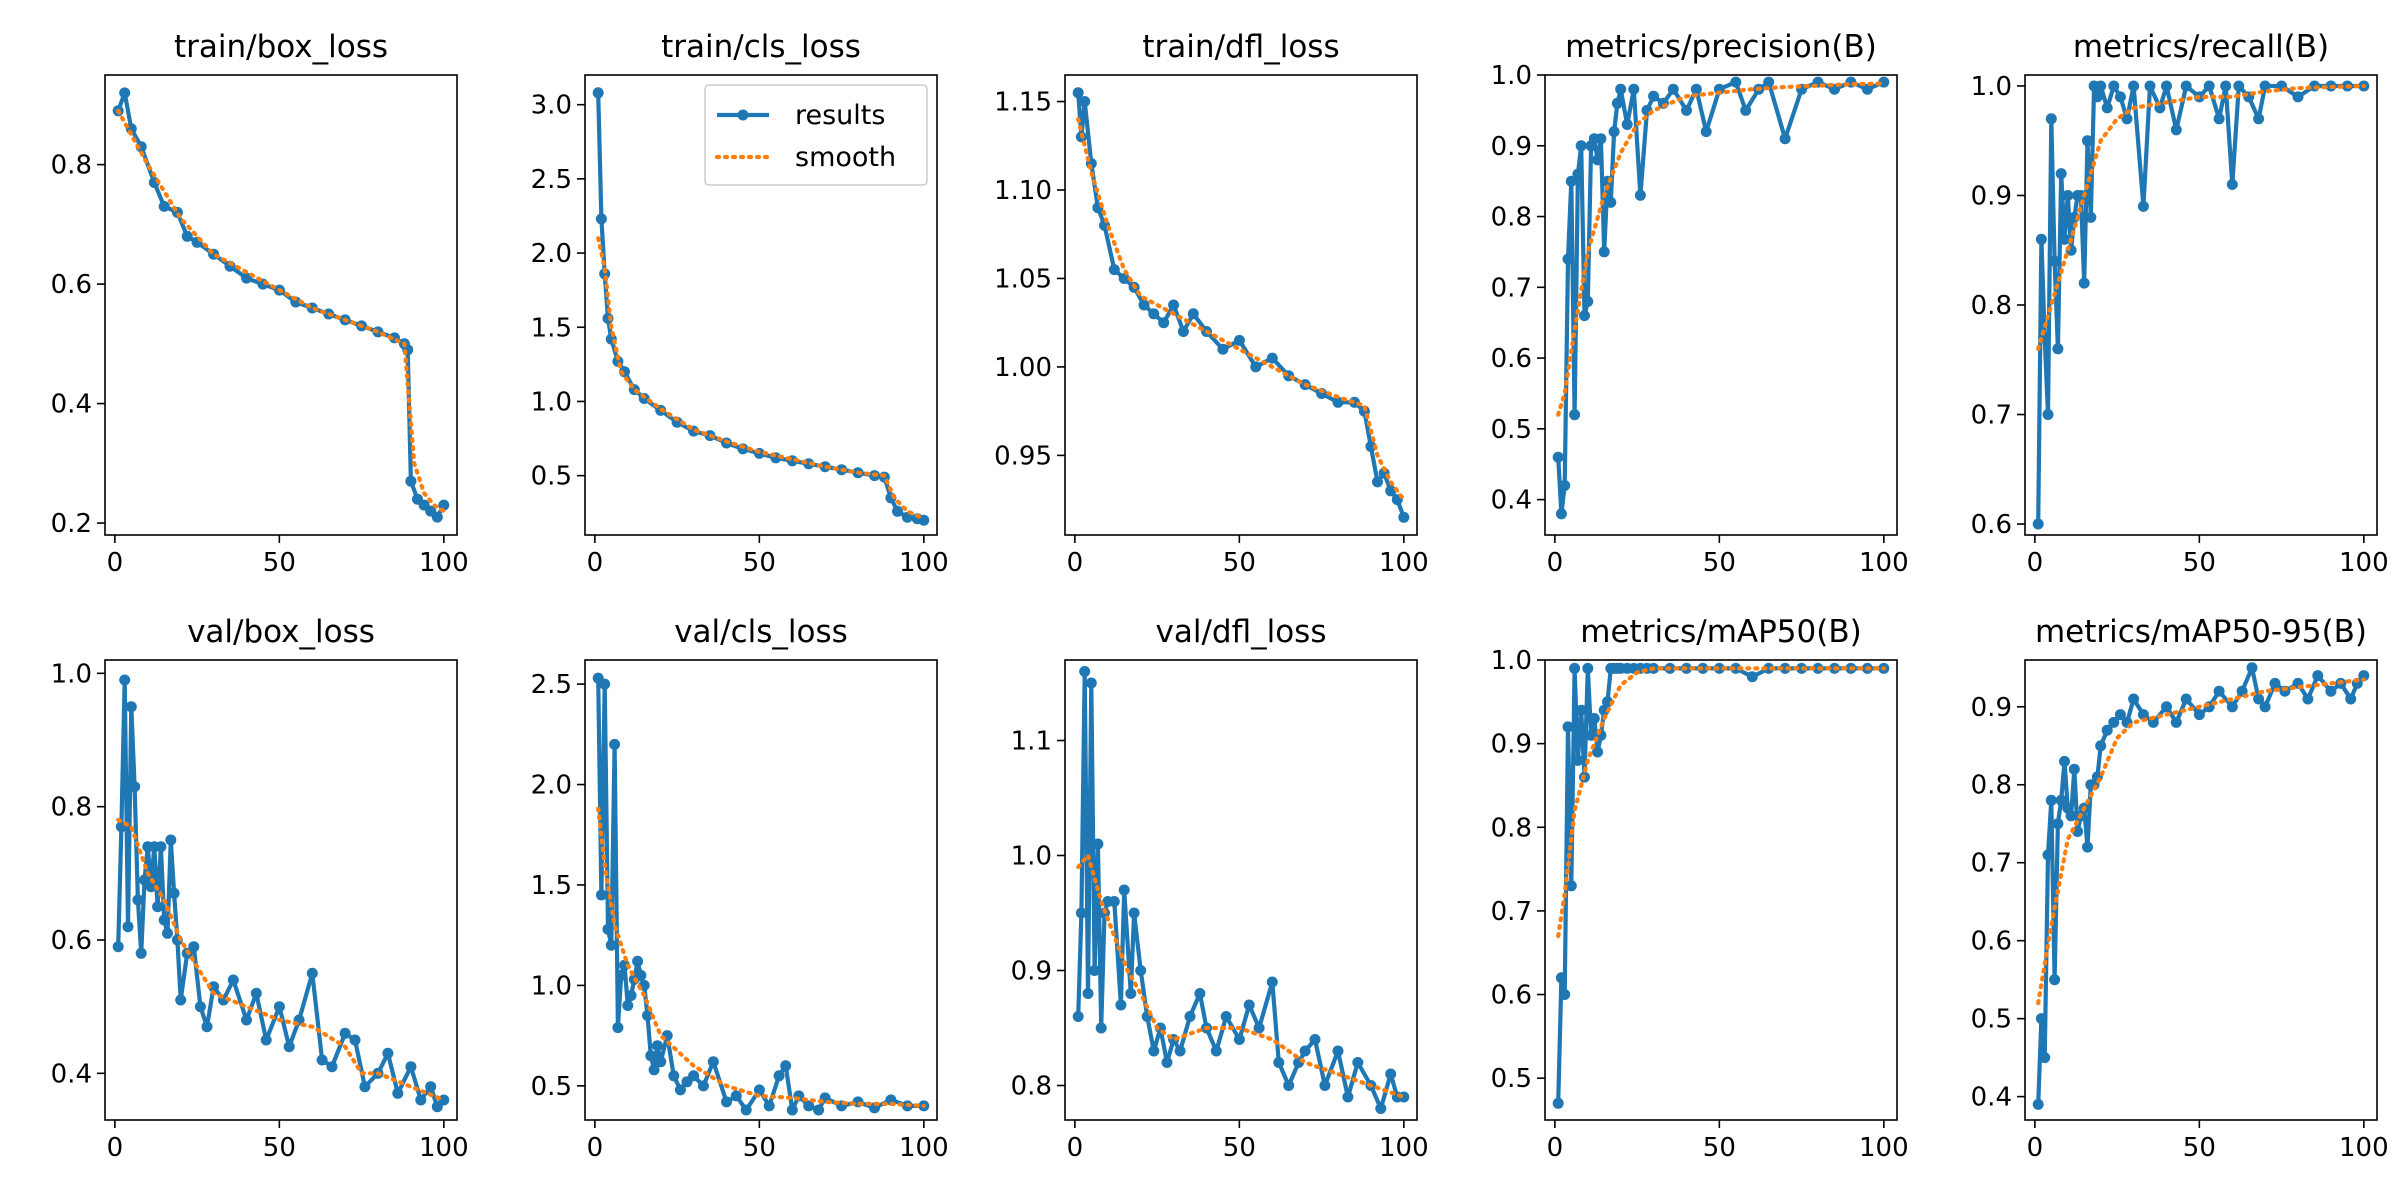 This screenshot has width=2400, height=1200. I want to click on y-tick-label: 1.05, so click(1023, 279).